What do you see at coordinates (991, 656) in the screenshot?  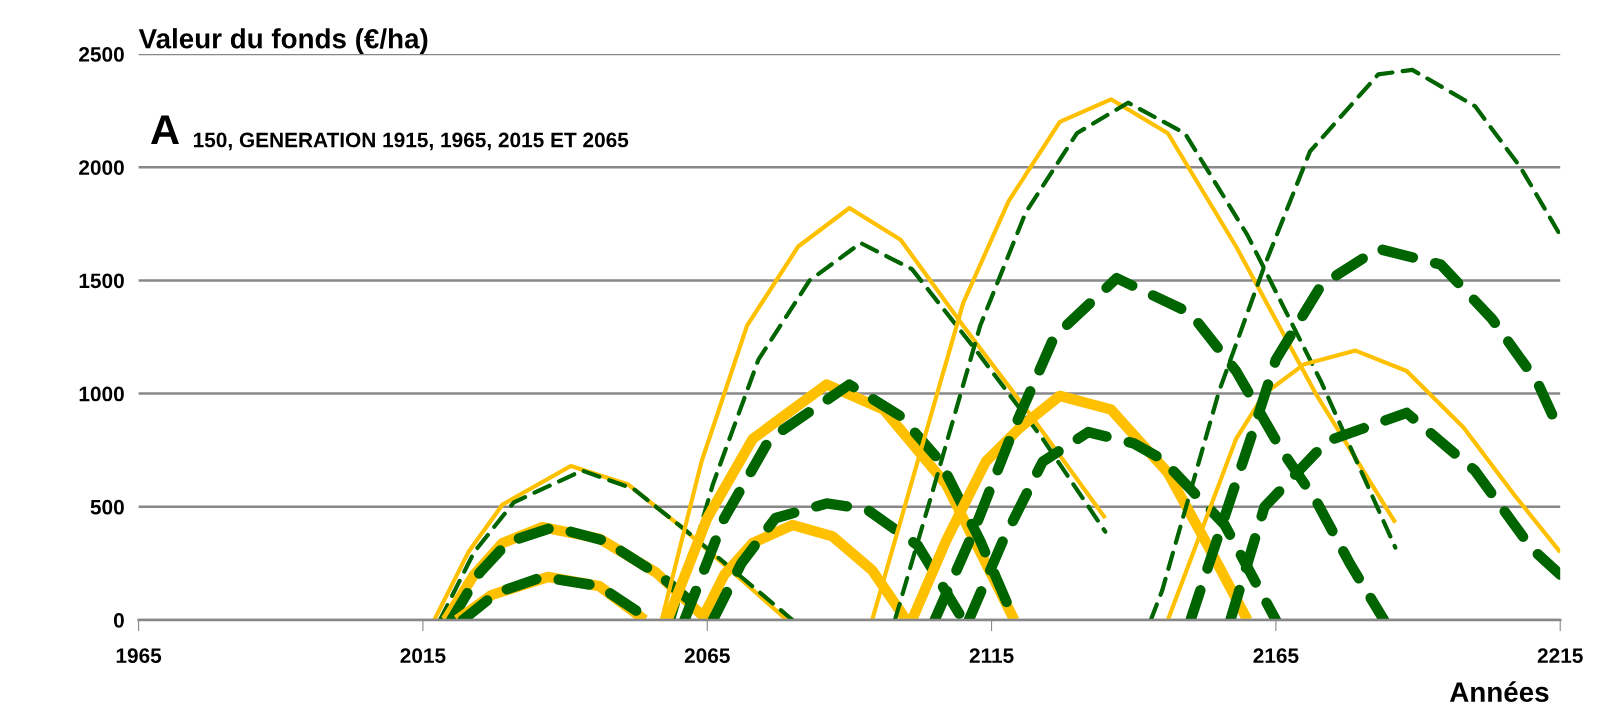 I see `x-tick-label: 2115` at bounding box center [991, 656].